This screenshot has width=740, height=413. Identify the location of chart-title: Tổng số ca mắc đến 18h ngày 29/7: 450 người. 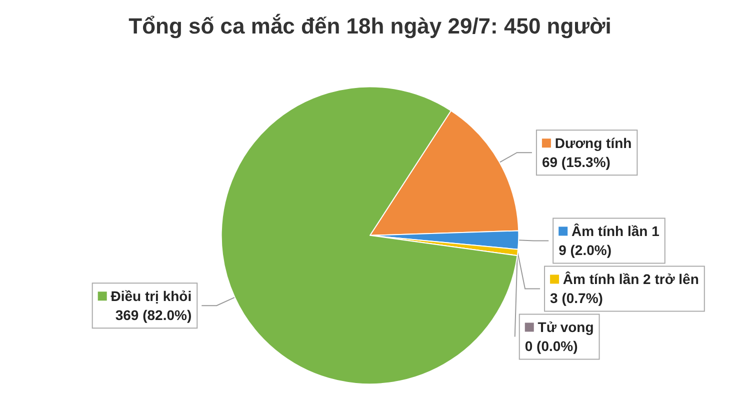
(370, 26).